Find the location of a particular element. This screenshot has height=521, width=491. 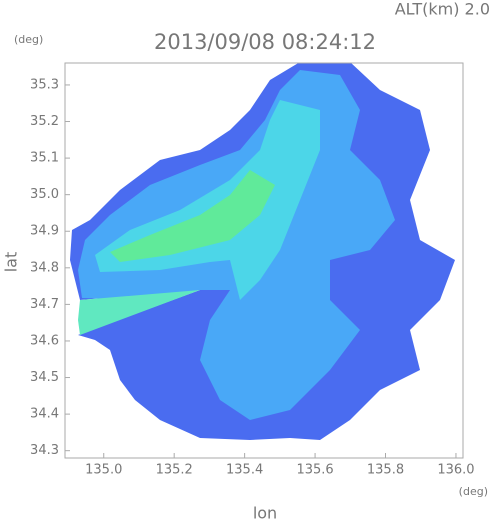

y-unit: (deg) is located at coordinates (28, 39).